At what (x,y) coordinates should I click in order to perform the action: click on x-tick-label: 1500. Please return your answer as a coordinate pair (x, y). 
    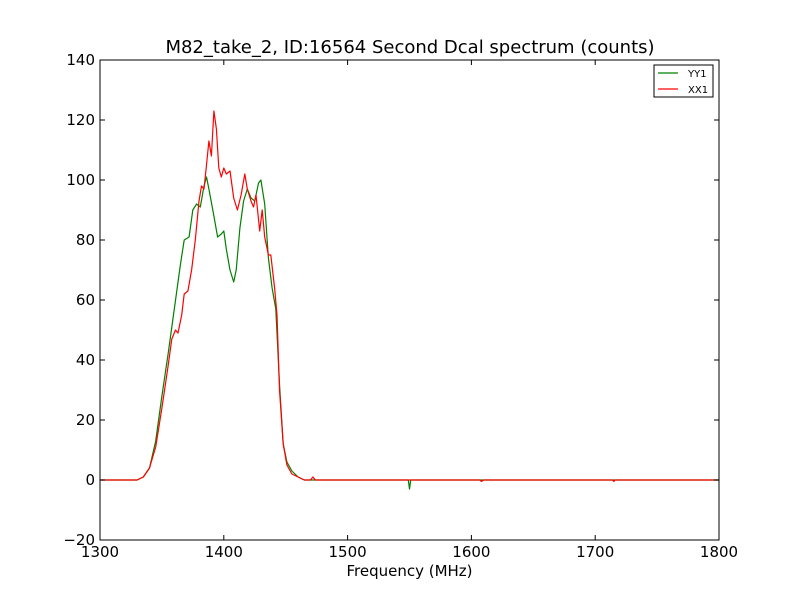
    Looking at the image, I should click on (348, 552).